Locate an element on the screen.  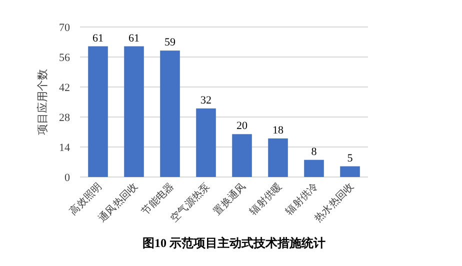
data-label: 5 is located at coordinates (350, 158).